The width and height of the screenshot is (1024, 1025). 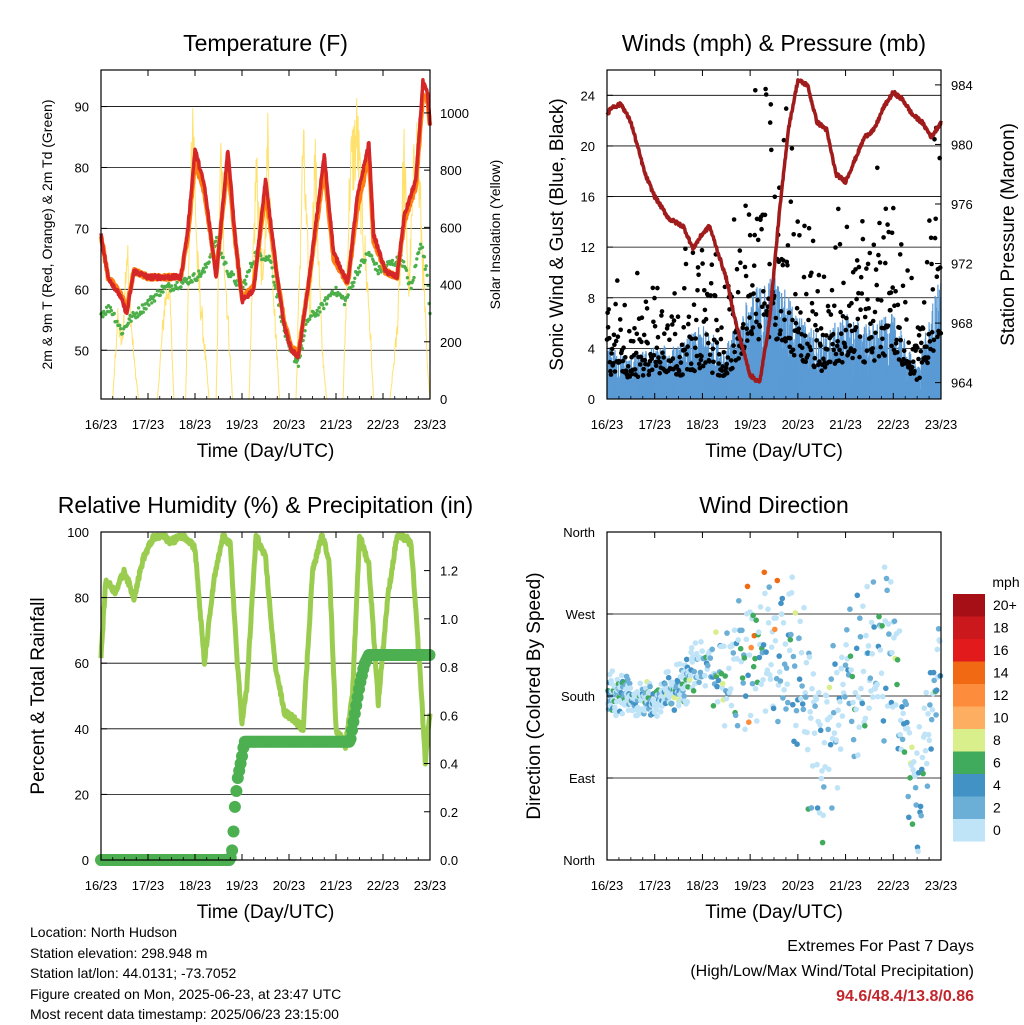 I want to click on winds-xtick-label: 16/23, so click(x=607, y=424).